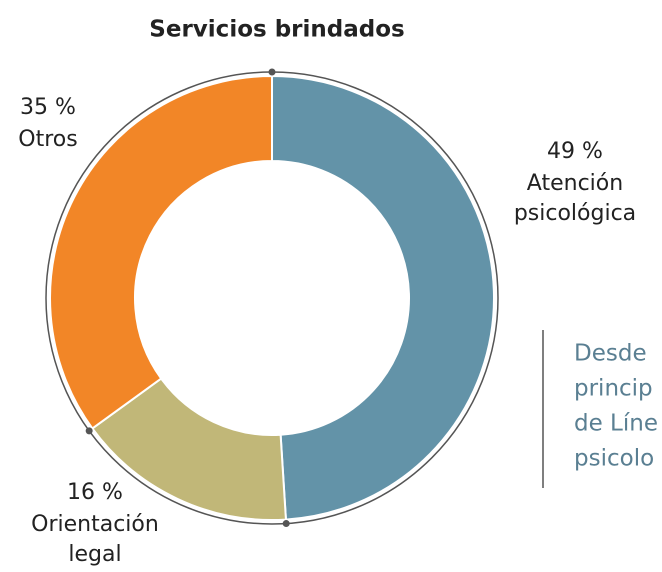 Image resolution: width=662 pixels, height=572 pixels. I want to click on value-label: 49 %, so click(575, 151).